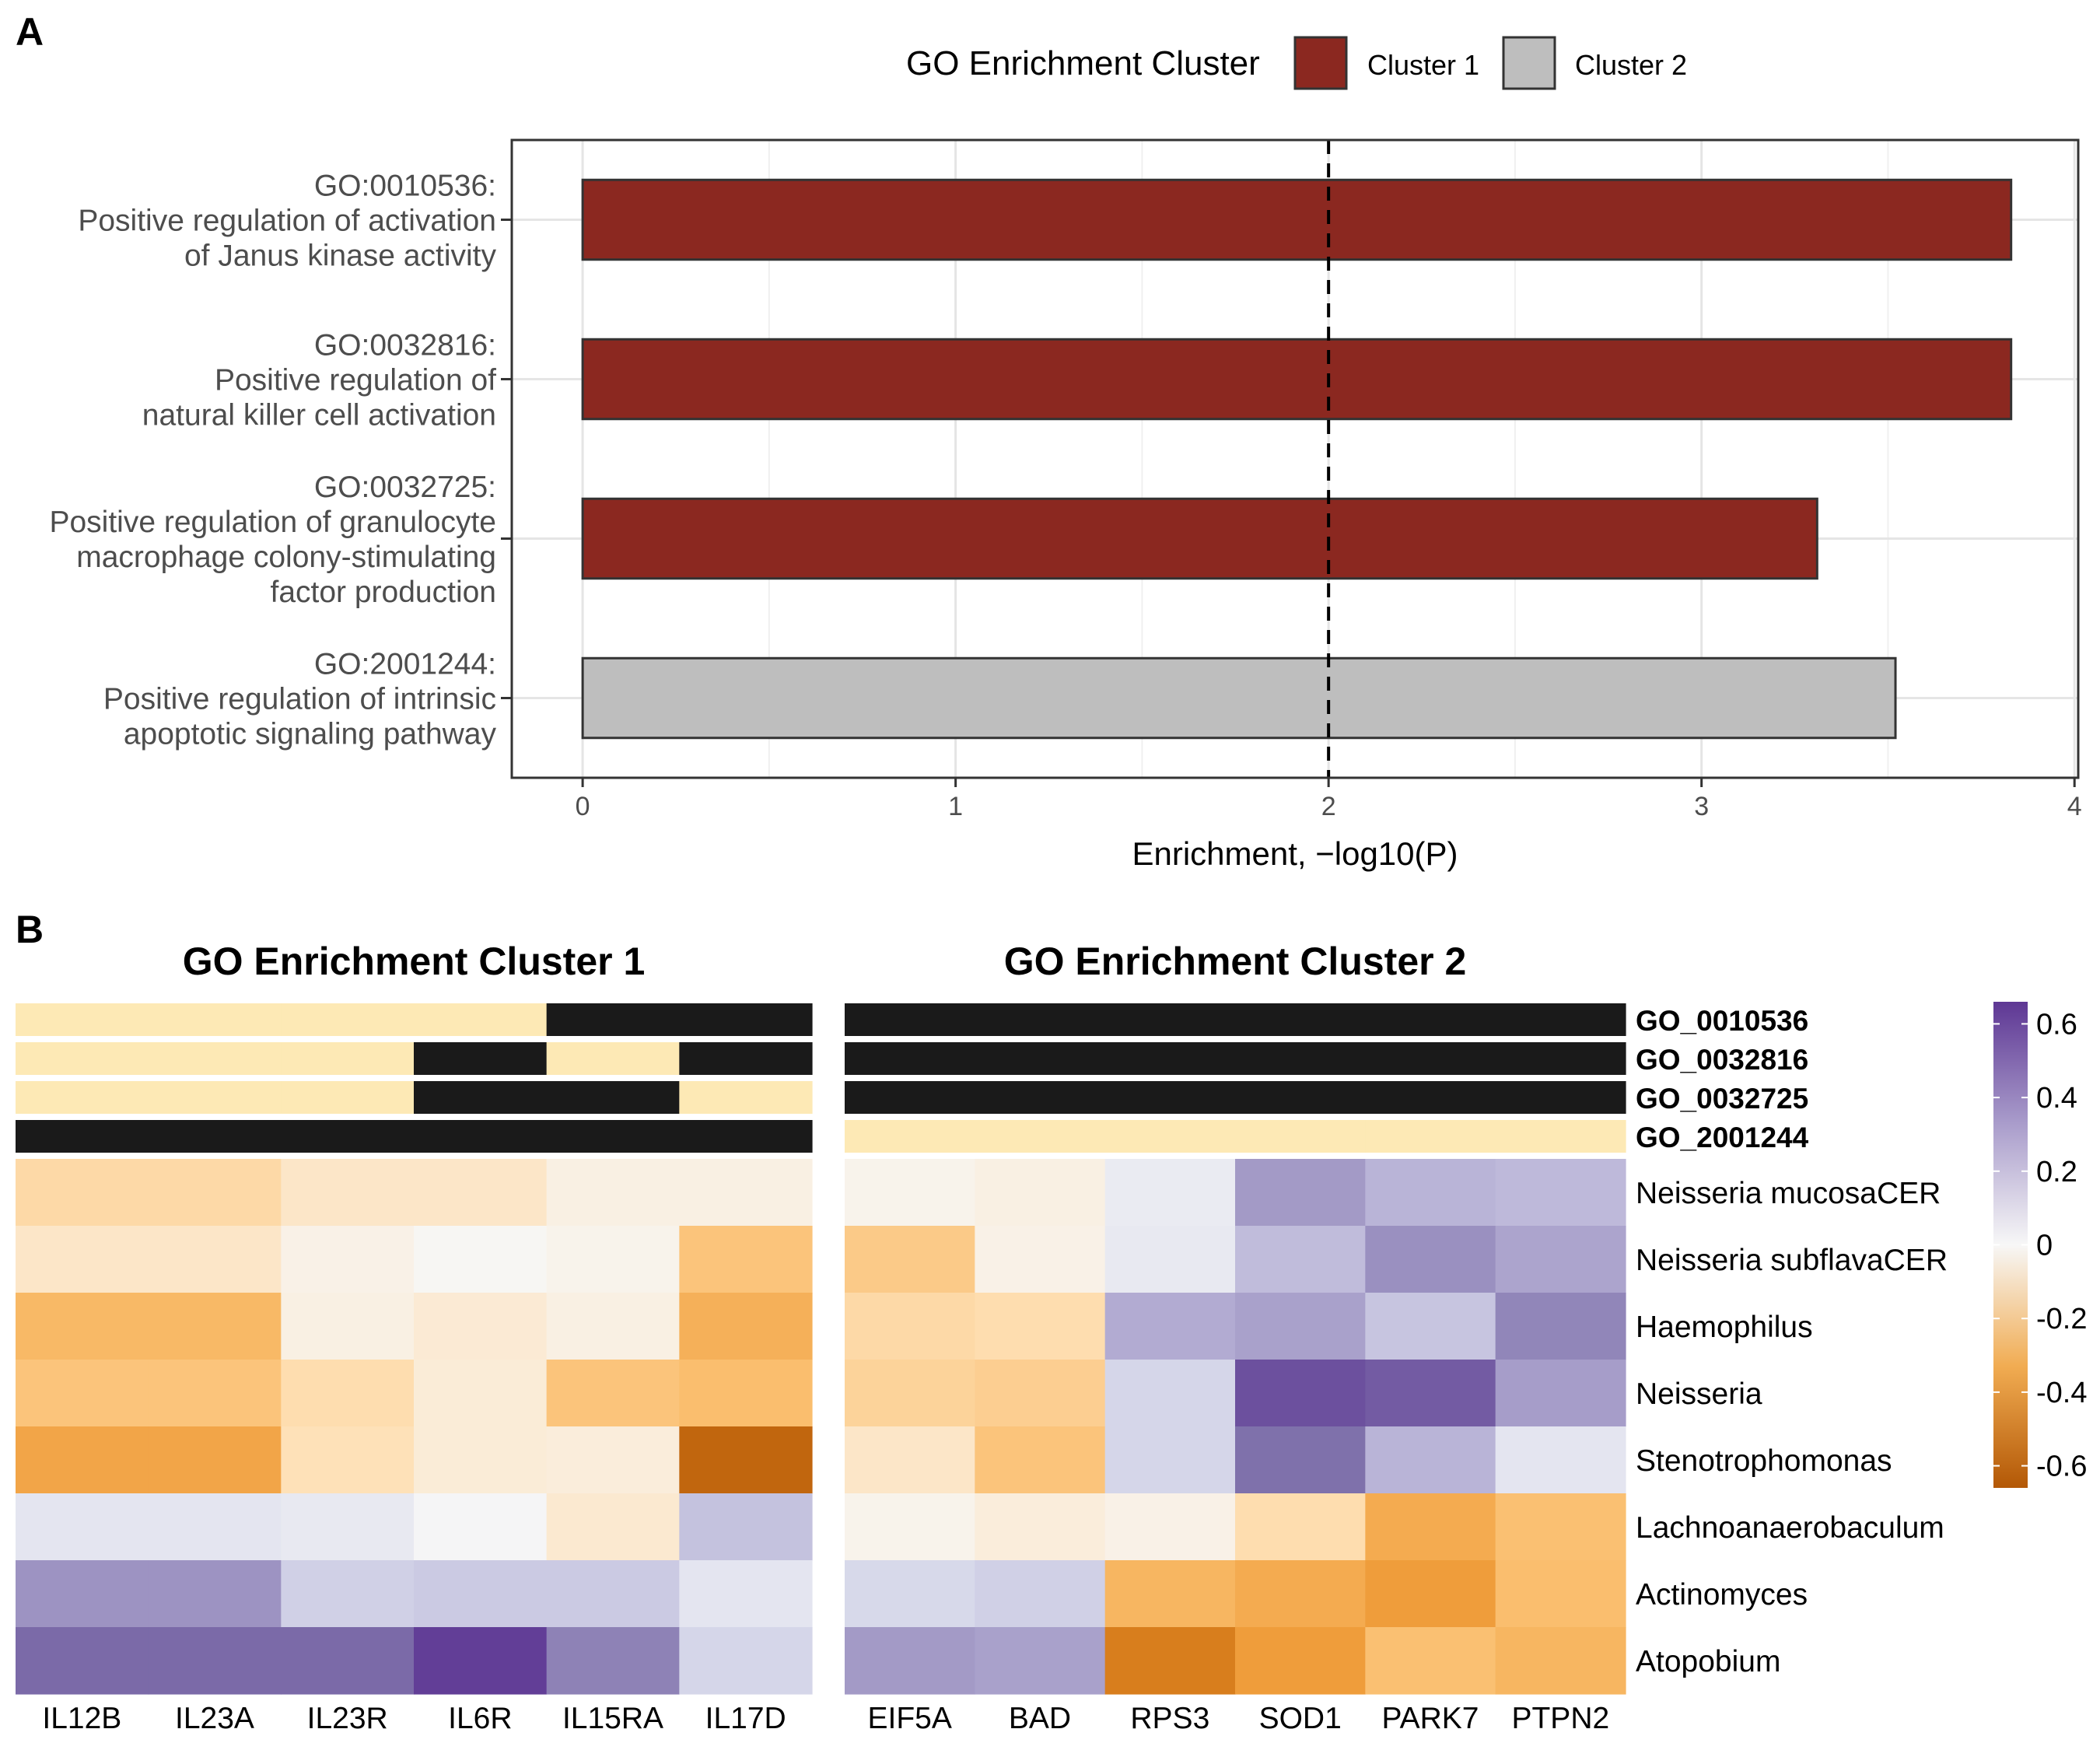 The width and height of the screenshot is (2100, 1750). I want to click on taxon-label: Atopobium, so click(1708, 1661).